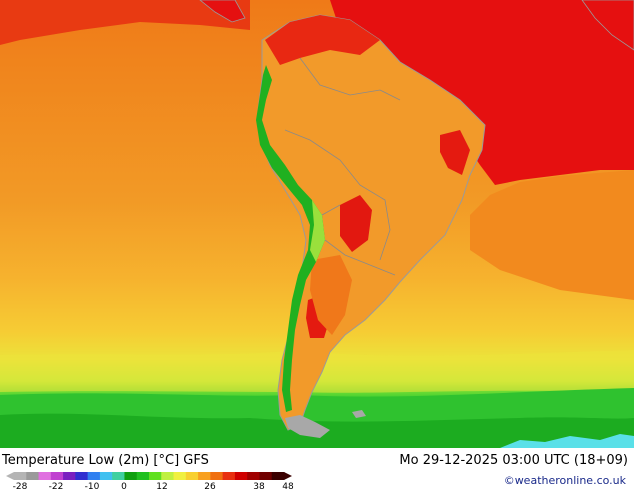  I want to click on legend-tick-label: -22, so click(56, 486).